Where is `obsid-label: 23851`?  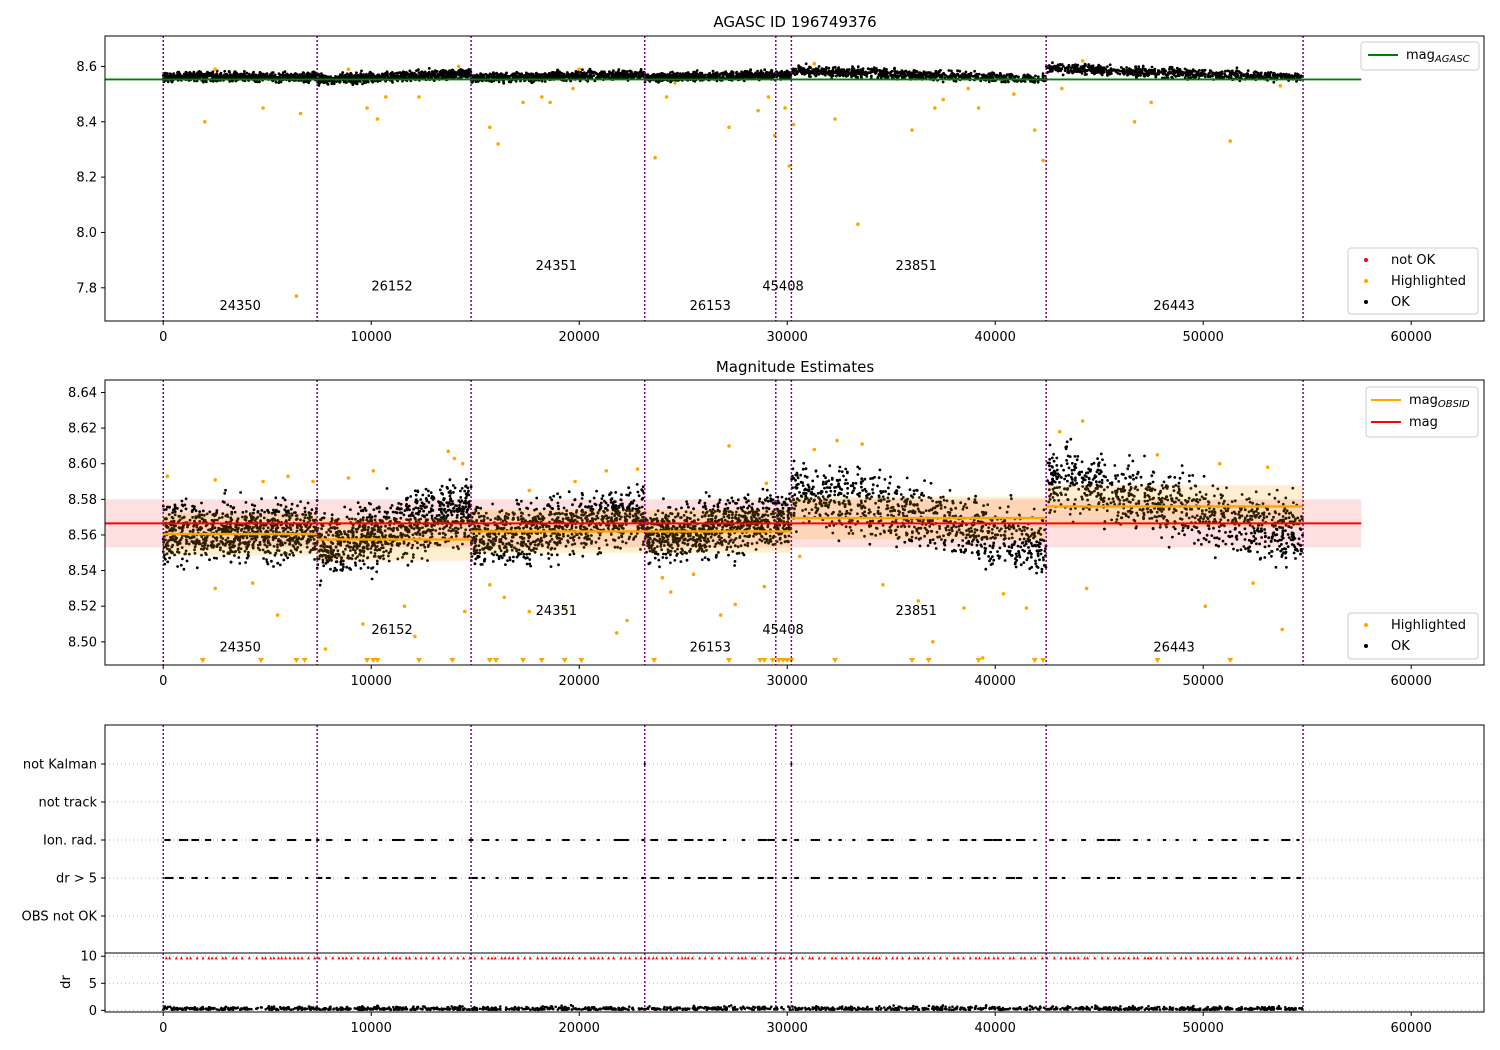 obsid-label: 23851 is located at coordinates (915, 266).